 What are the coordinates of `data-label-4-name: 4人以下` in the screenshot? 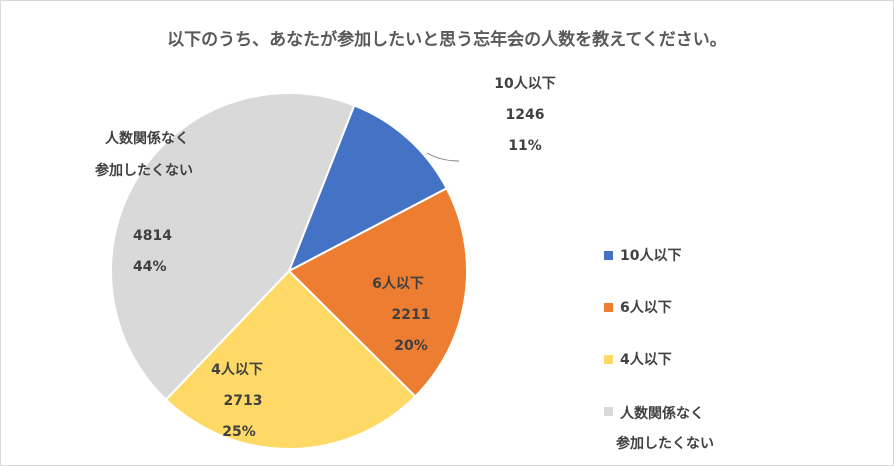 It's located at (237, 370).